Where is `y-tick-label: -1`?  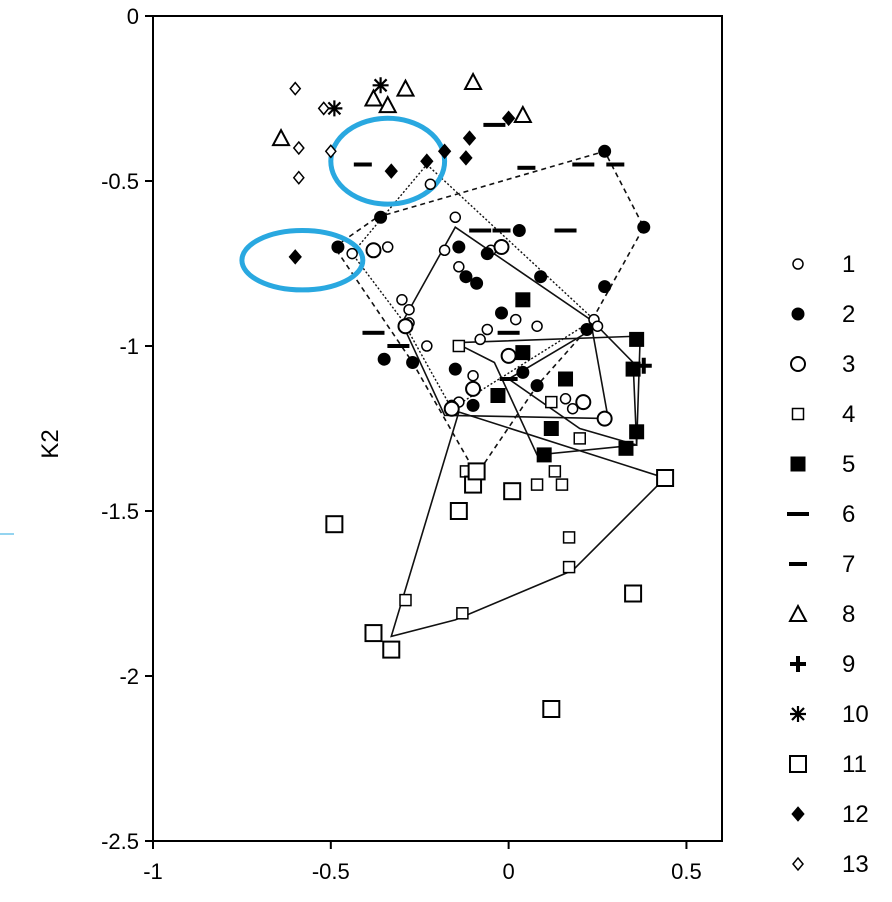 y-tick-label: -1 is located at coordinates (129, 346).